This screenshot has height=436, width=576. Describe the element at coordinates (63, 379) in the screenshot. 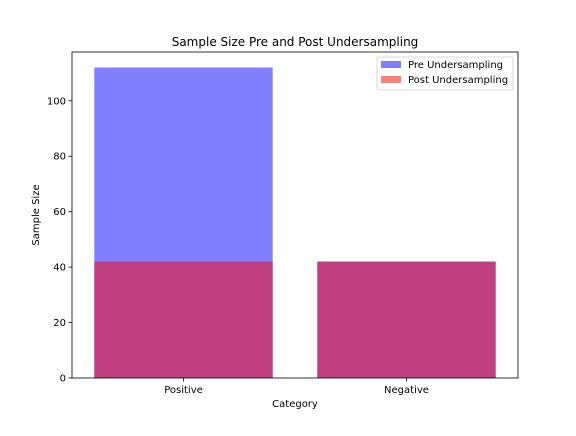

I see `y-tick-label: 0` at that location.